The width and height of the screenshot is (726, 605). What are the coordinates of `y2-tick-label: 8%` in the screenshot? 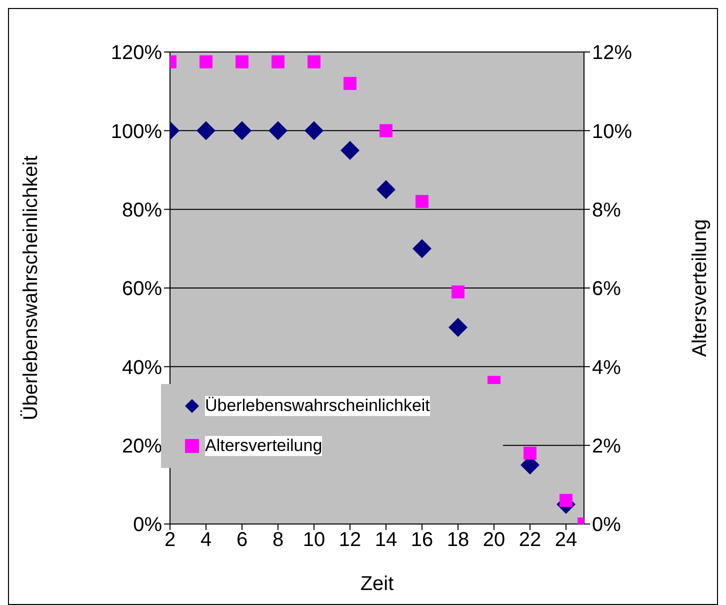 It's located at (607, 210).